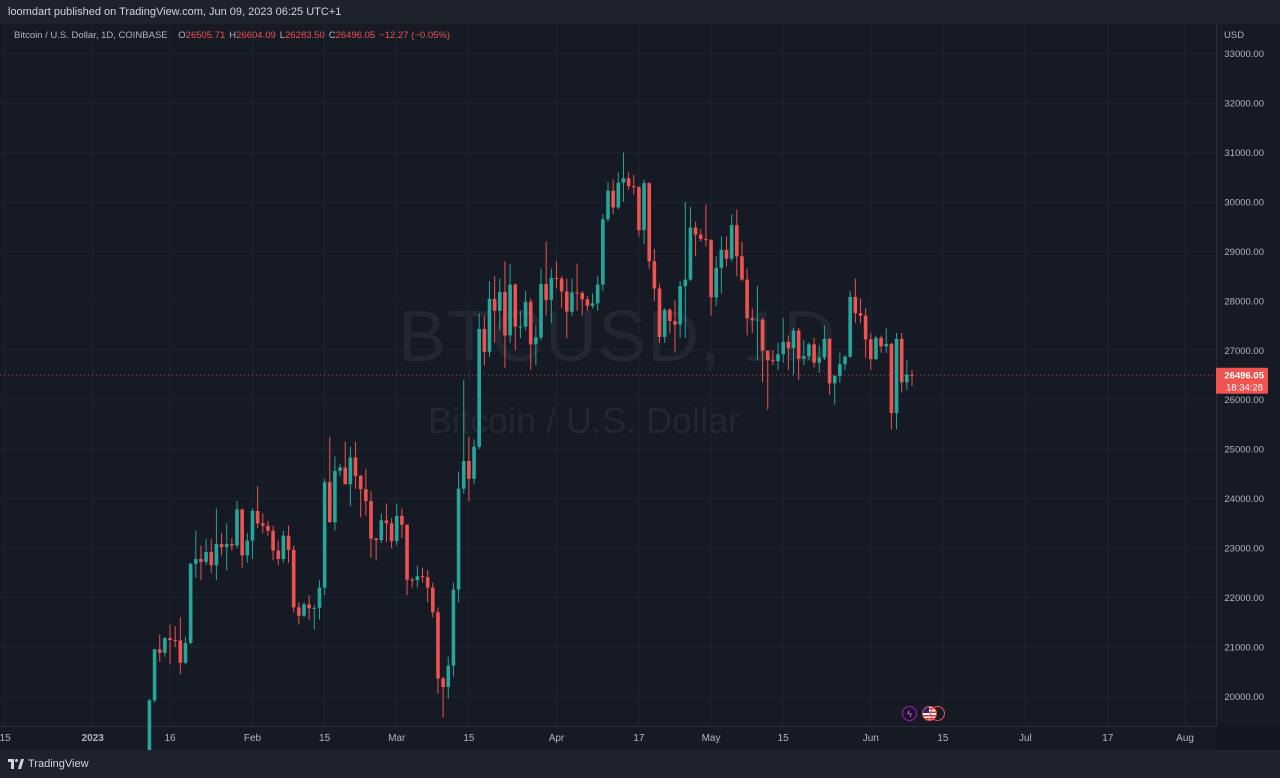  I want to click on x-tick-label: Mar, so click(397, 738).